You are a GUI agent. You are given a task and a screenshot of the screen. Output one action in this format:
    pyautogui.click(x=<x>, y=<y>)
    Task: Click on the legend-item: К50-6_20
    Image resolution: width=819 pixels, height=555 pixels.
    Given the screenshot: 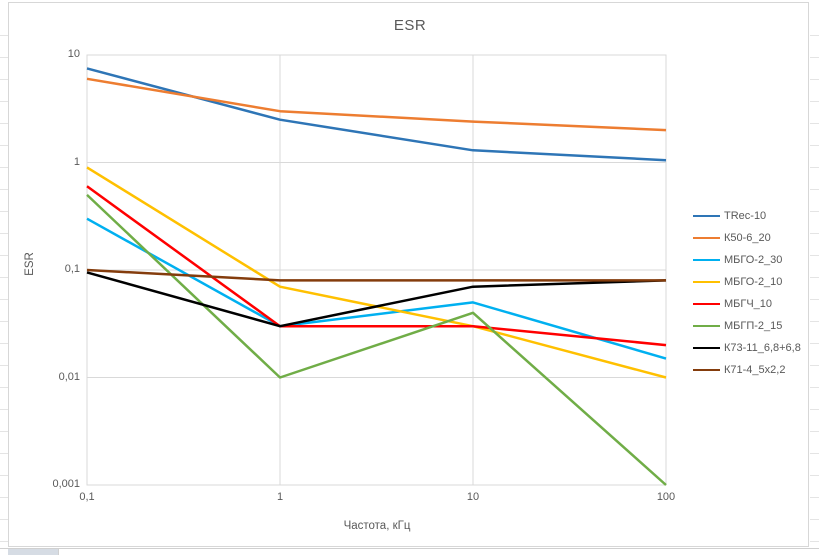 What is the action you would take?
    pyautogui.click(x=747, y=238)
    